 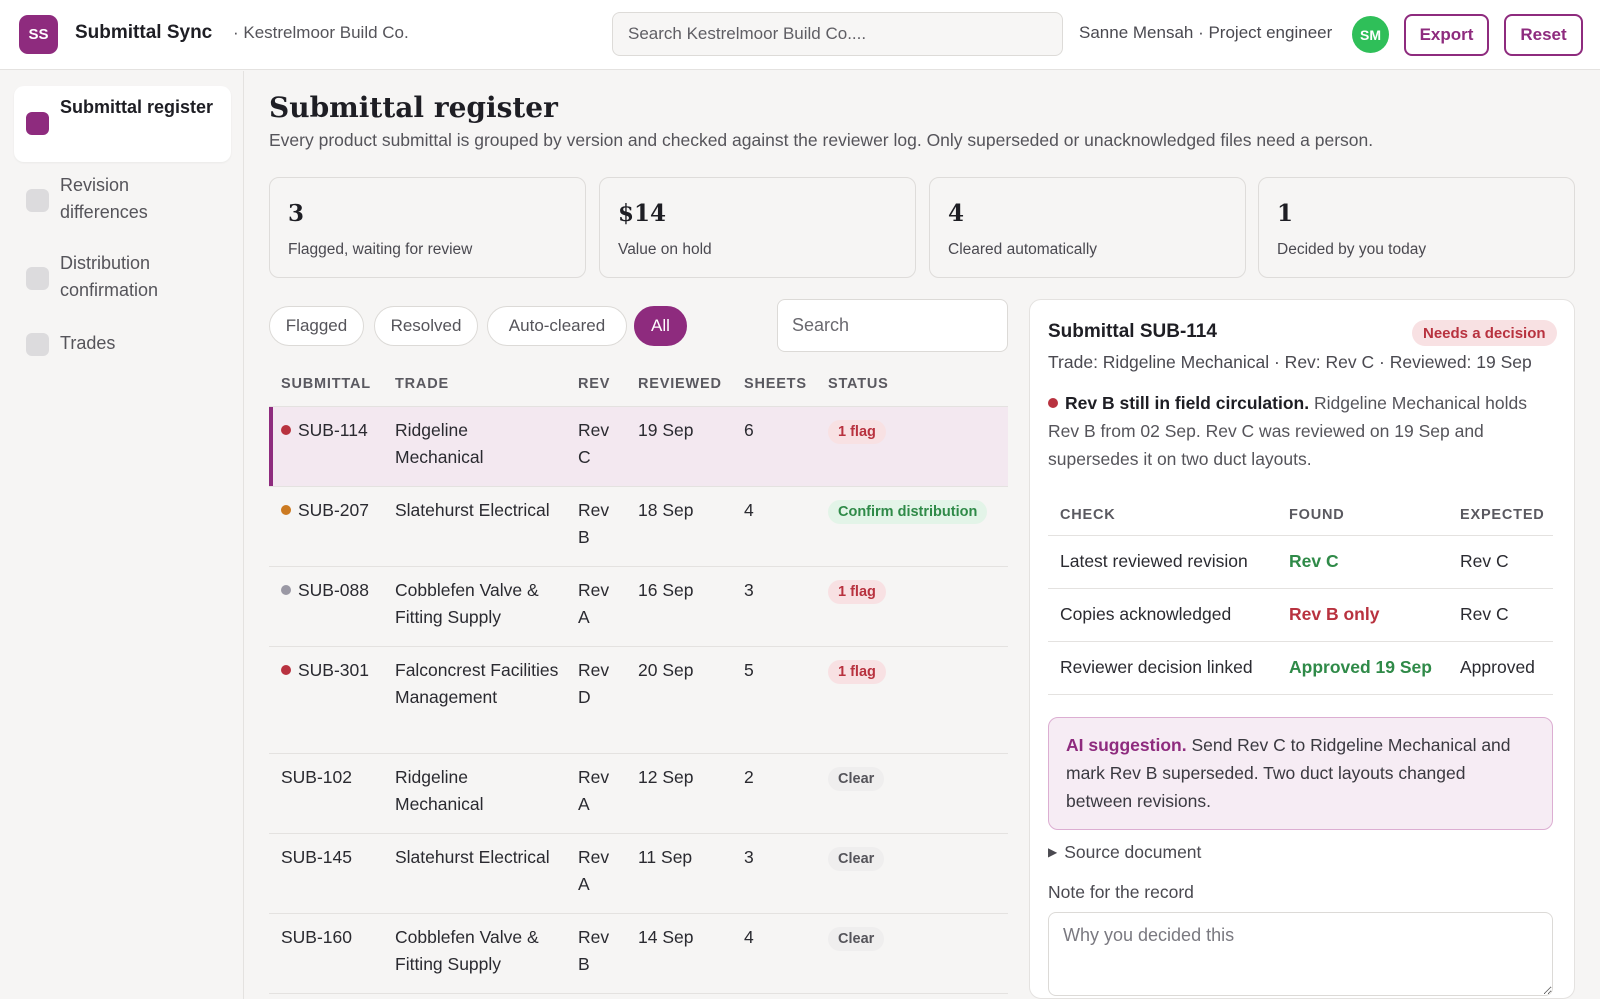 I want to click on filter-chip-all: All, so click(x=660, y=326).